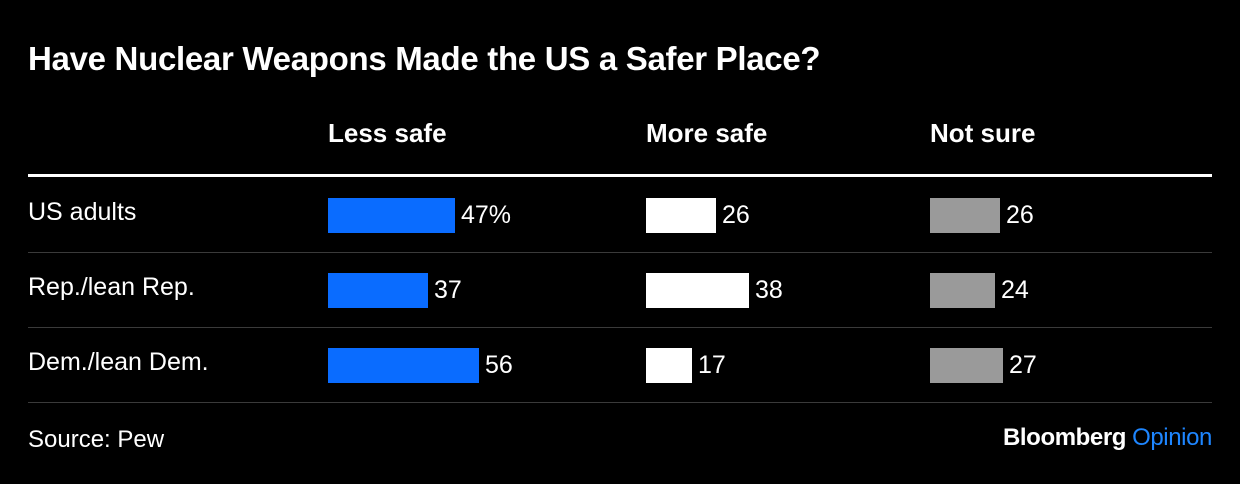  I want to click on brand-logo: Bloomberg Opinion, so click(1107, 438).